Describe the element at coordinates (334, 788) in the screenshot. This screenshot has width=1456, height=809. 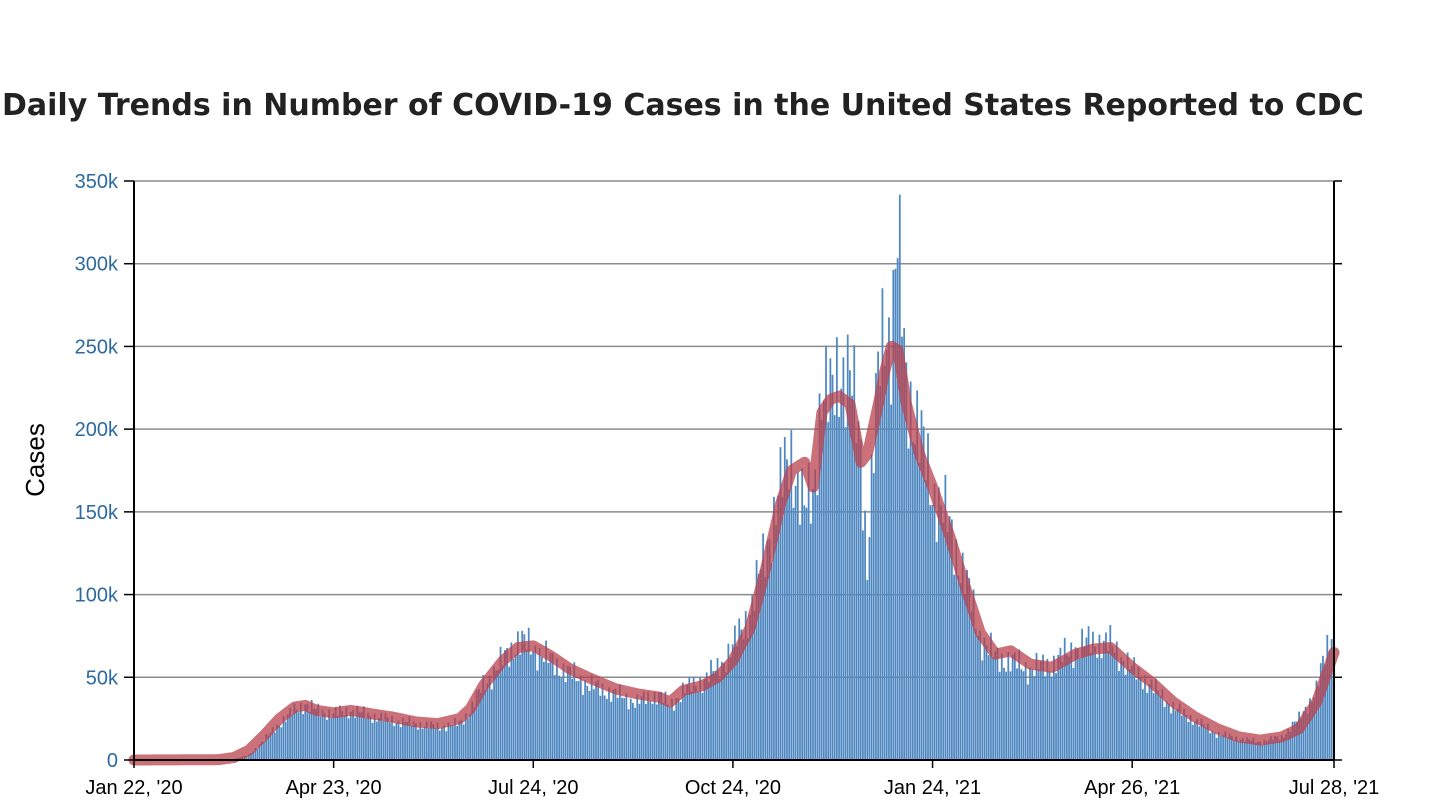
I see `x-tick-label: Apr 23, '20` at that location.